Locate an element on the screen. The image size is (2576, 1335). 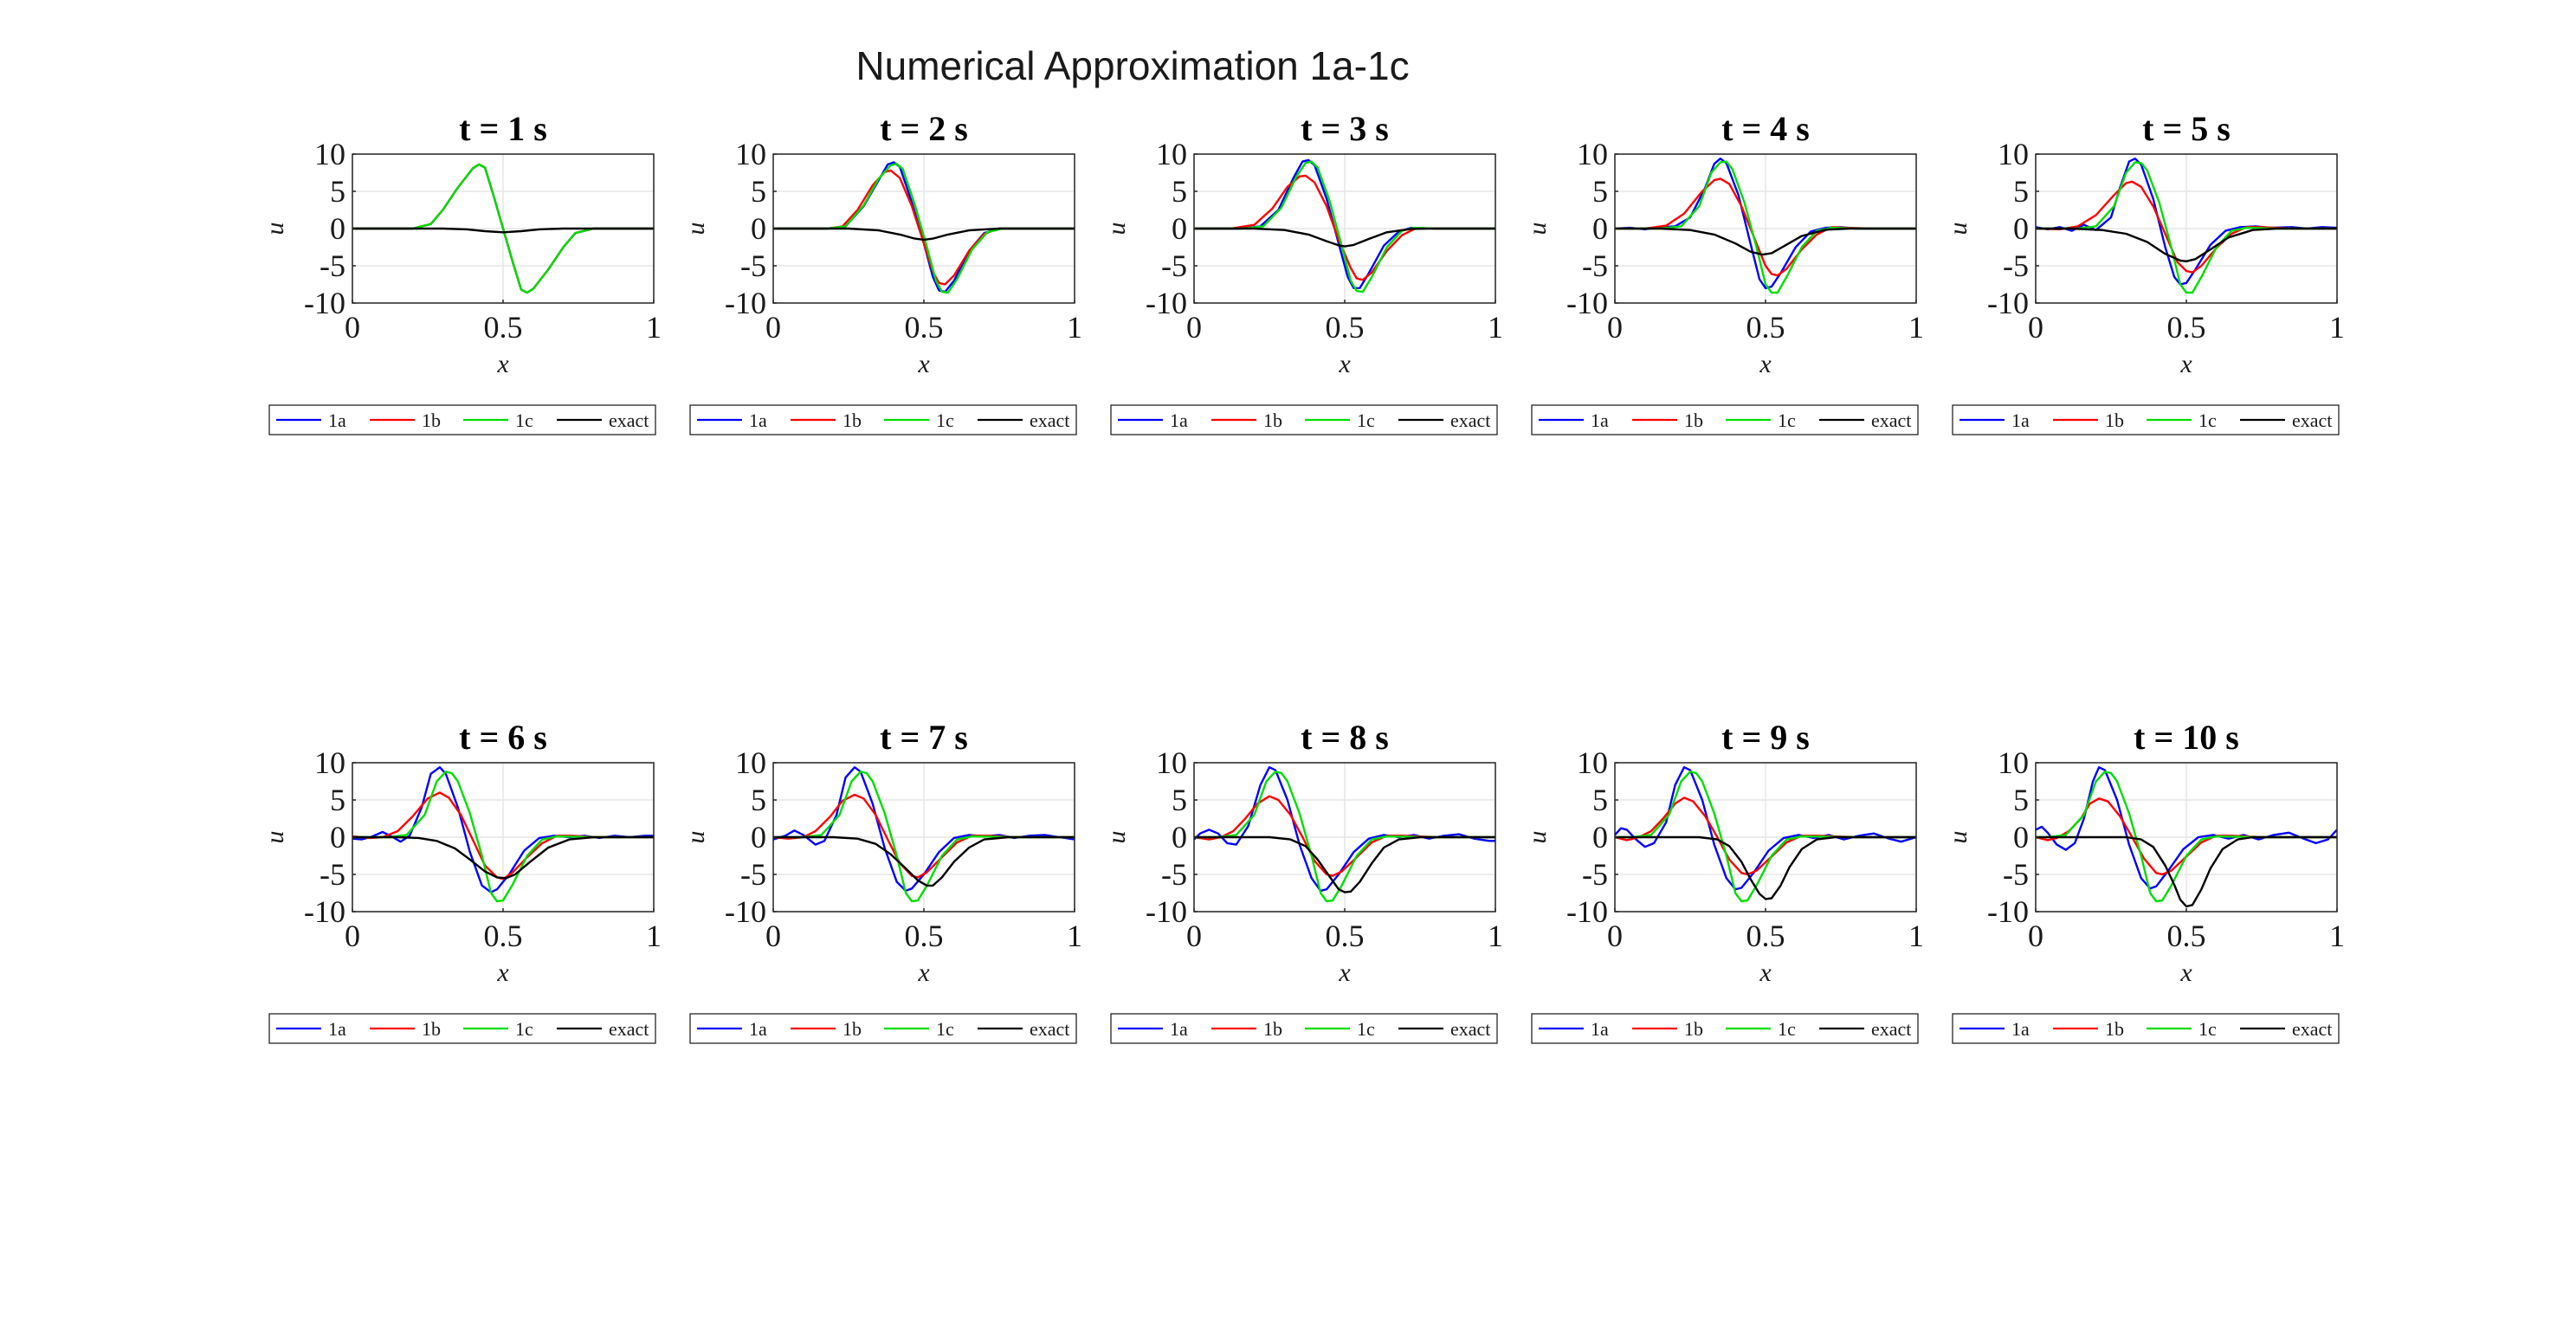
subplot-title: t = 10 s is located at coordinates (2186, 738).